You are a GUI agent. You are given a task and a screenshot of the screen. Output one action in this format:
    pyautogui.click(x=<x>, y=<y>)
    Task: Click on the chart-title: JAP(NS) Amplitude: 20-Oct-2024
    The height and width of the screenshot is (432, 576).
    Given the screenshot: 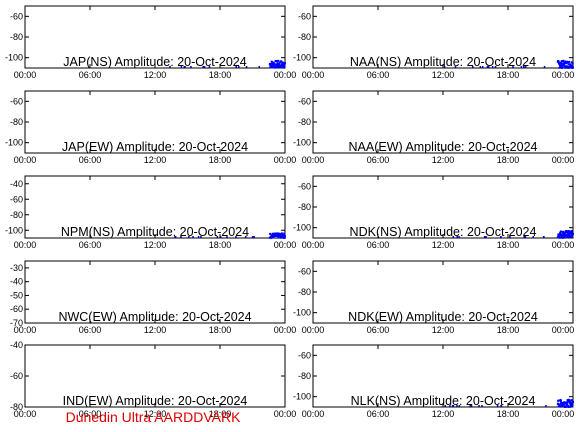 What is the action you would take?
    pyautogui.click(x=154, y=62)
    